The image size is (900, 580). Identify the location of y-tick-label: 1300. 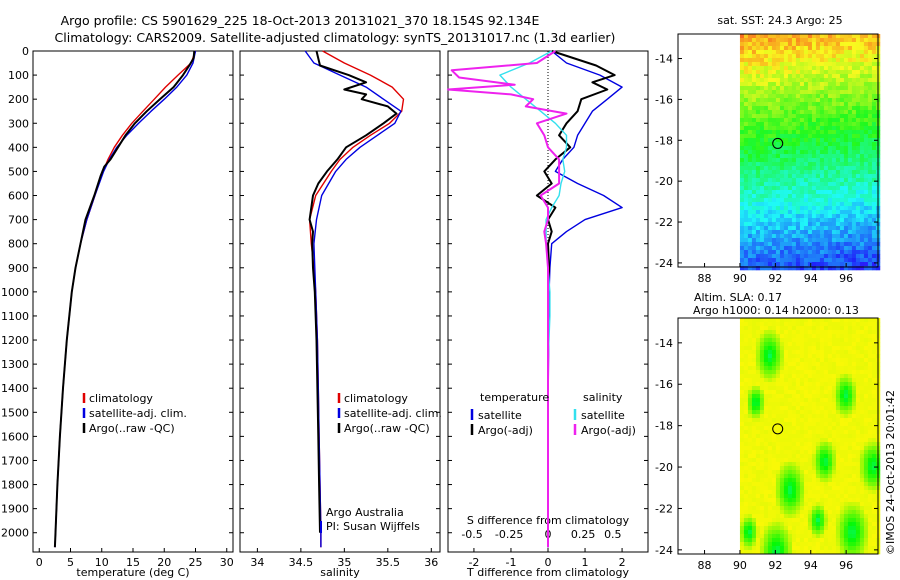
(15, 364).